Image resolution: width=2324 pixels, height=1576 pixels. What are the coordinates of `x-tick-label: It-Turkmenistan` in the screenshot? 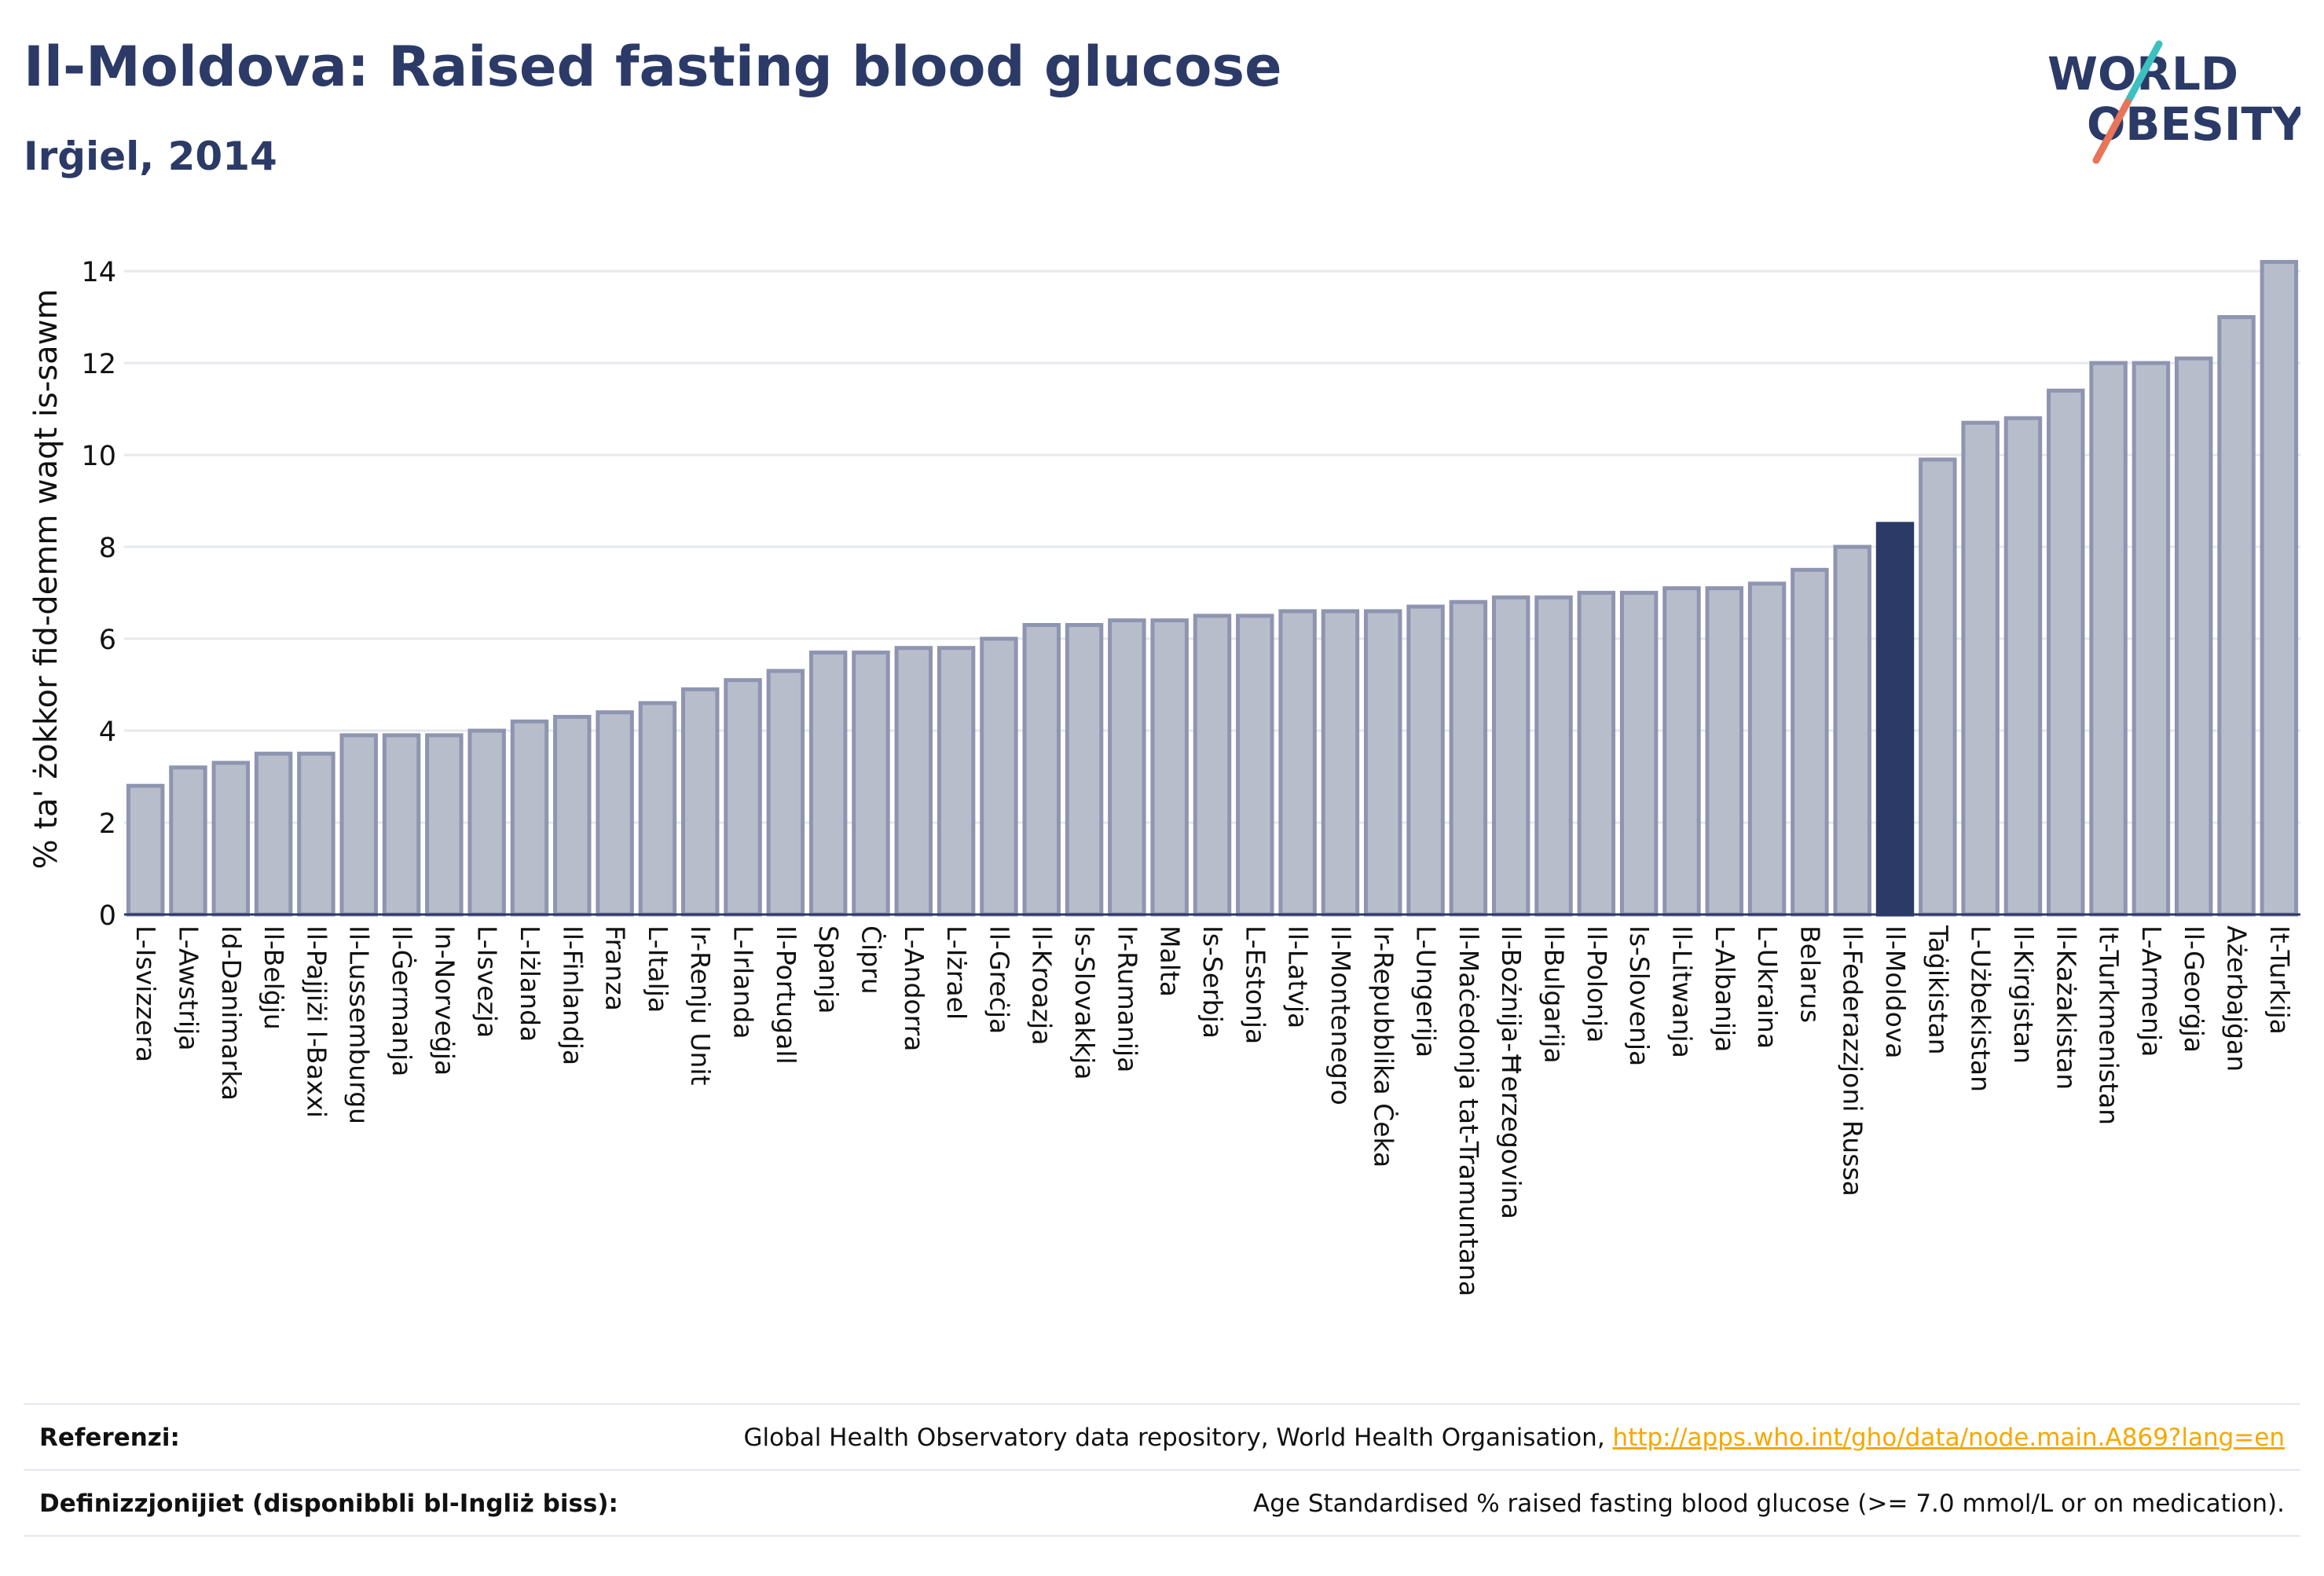 It's located at (2109, 1025).